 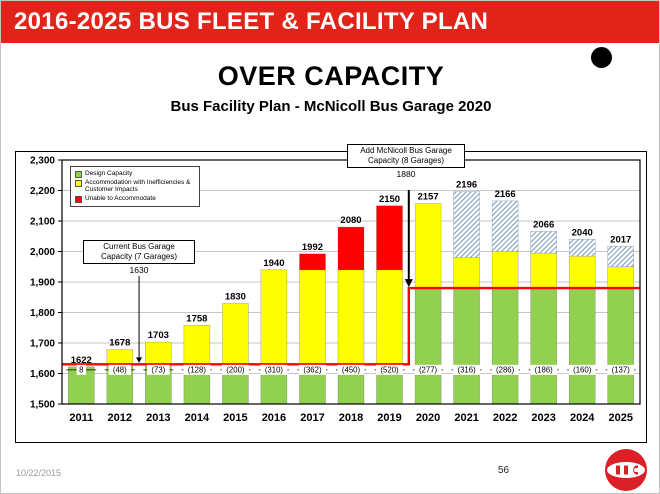 I want to click on legend-label: Design Capacity, so click(x=109, y=173).